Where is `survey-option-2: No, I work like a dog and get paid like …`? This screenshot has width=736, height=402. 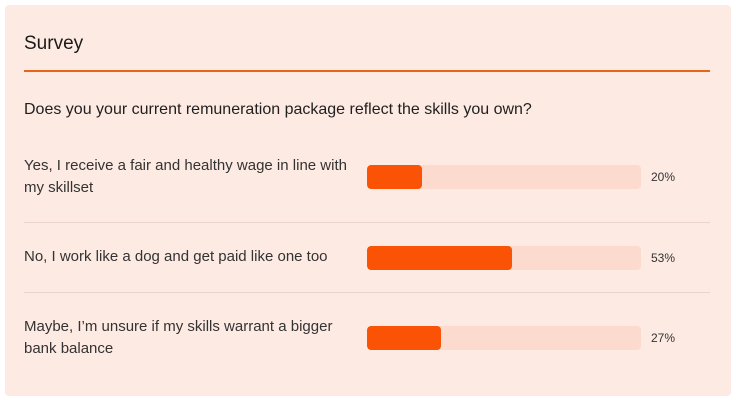 survey-option-2: No, I work like a dog and get paid like … is located at coordinates (367, 261).